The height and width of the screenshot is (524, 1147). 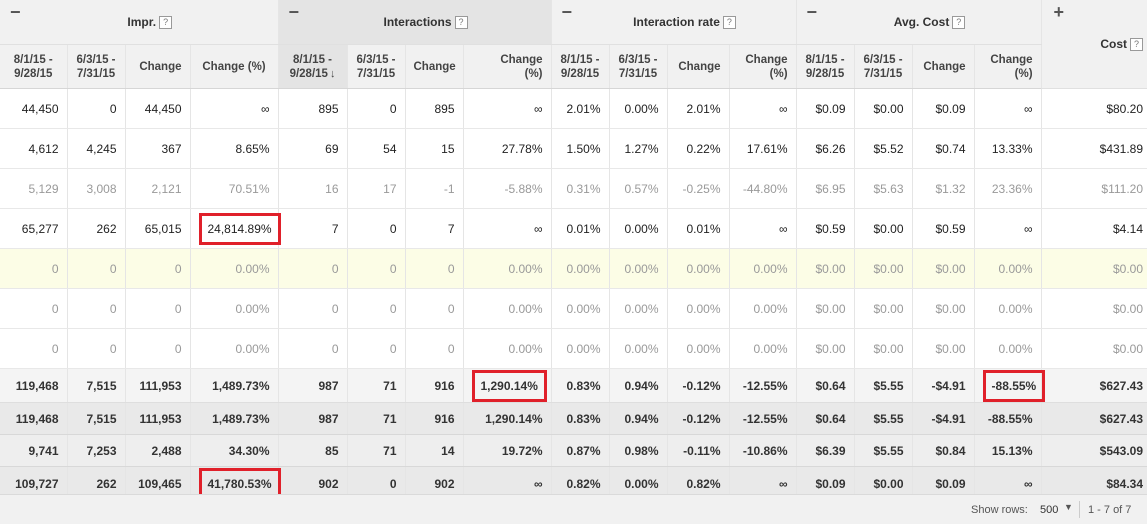 I want to click on col-header-interaction-rate-change: Change, so click(x=698, y=66).